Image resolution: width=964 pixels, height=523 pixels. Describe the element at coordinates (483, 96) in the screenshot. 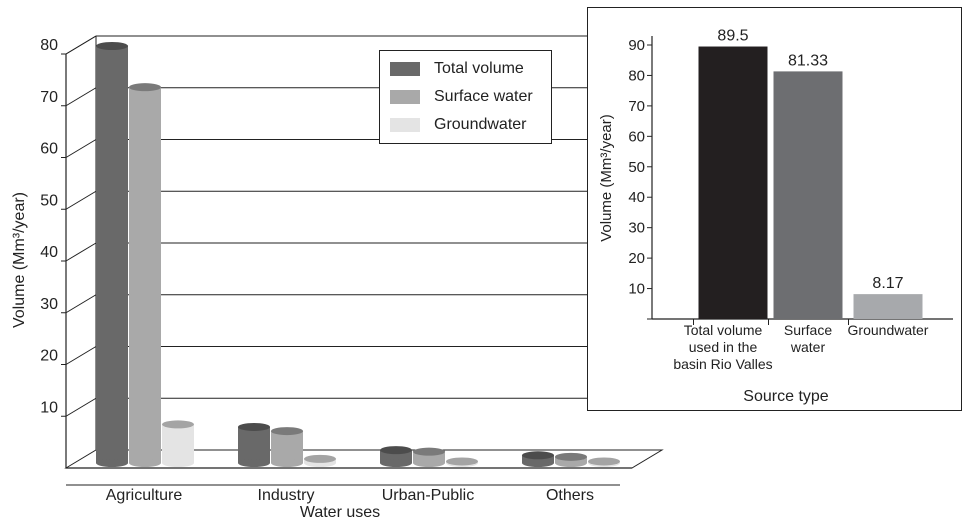

I see `legend-label-surface-water: Surface water` at that location.